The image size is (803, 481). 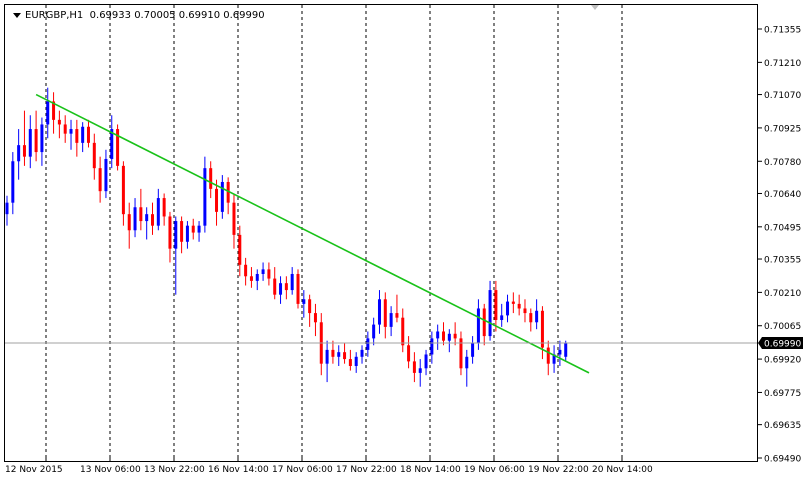 I want to click on price-tick-label: 0.71070, so click(x=782, y=96).